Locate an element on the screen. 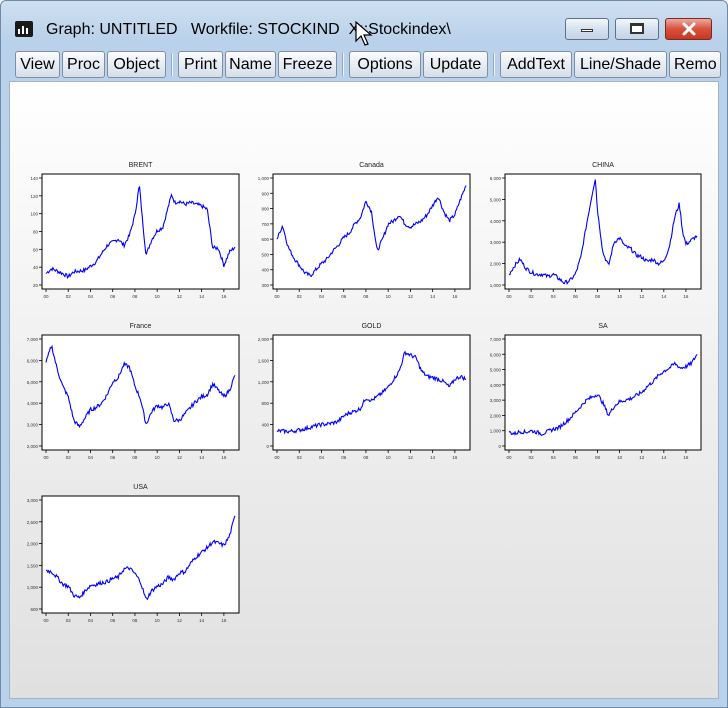  minimize-button is located at coordinates (587, 29).